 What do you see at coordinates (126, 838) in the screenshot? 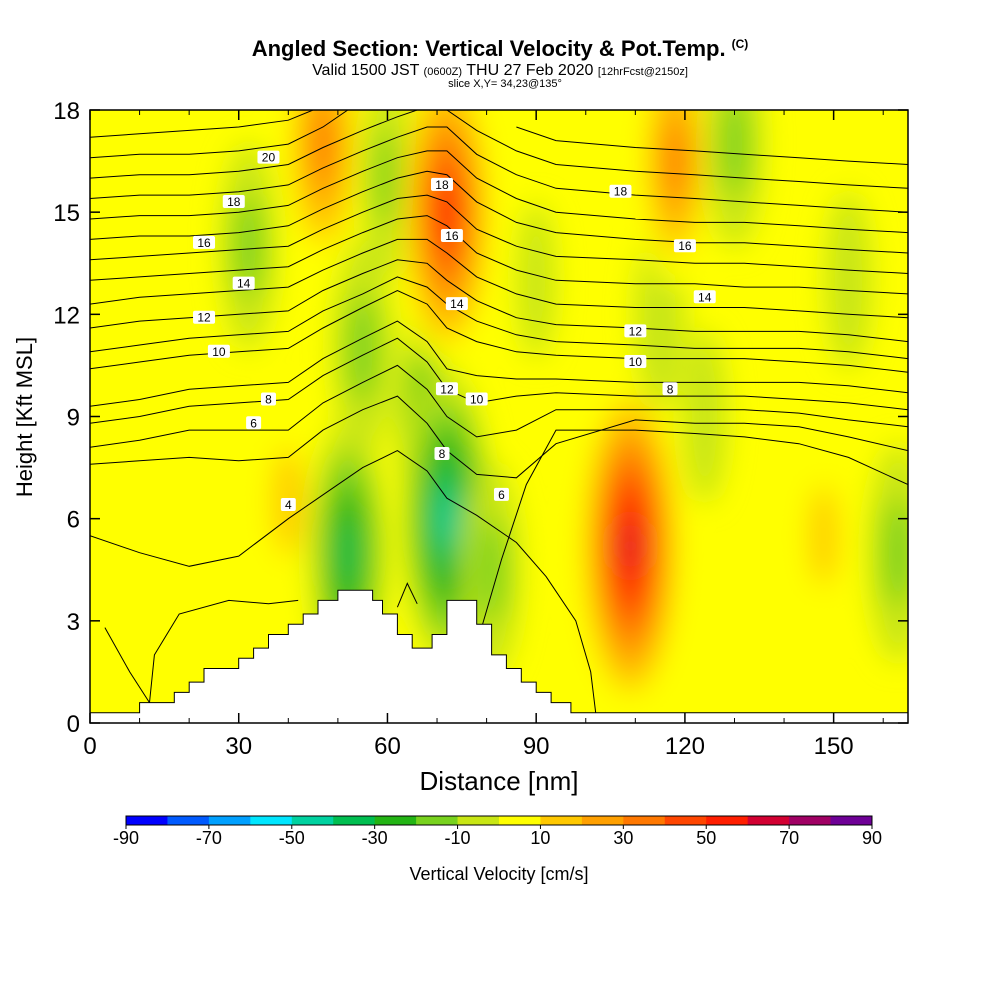
I see `colorbar-tick-label: -90` at bounding box center [126, 838].